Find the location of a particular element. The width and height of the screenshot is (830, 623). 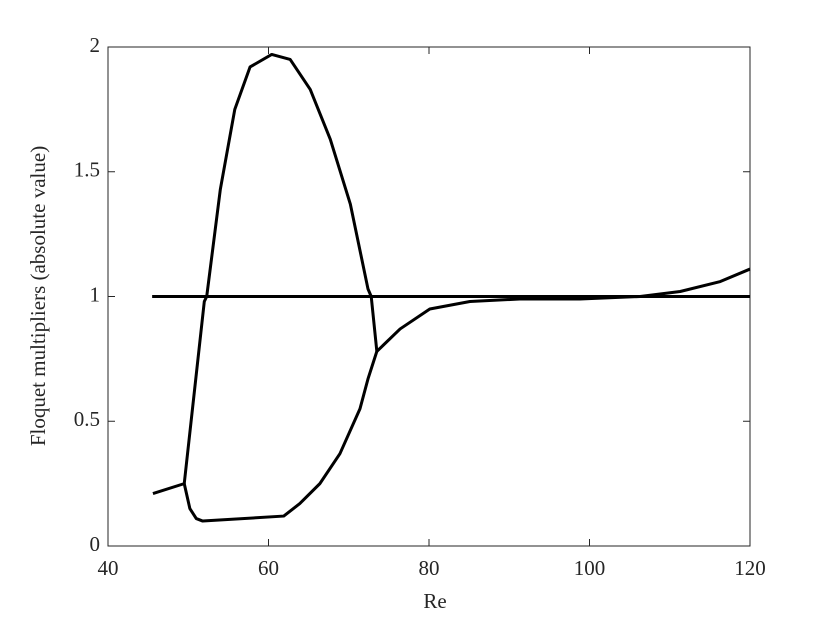

x-tick-label: 100 is located at coordinates (590, 568).